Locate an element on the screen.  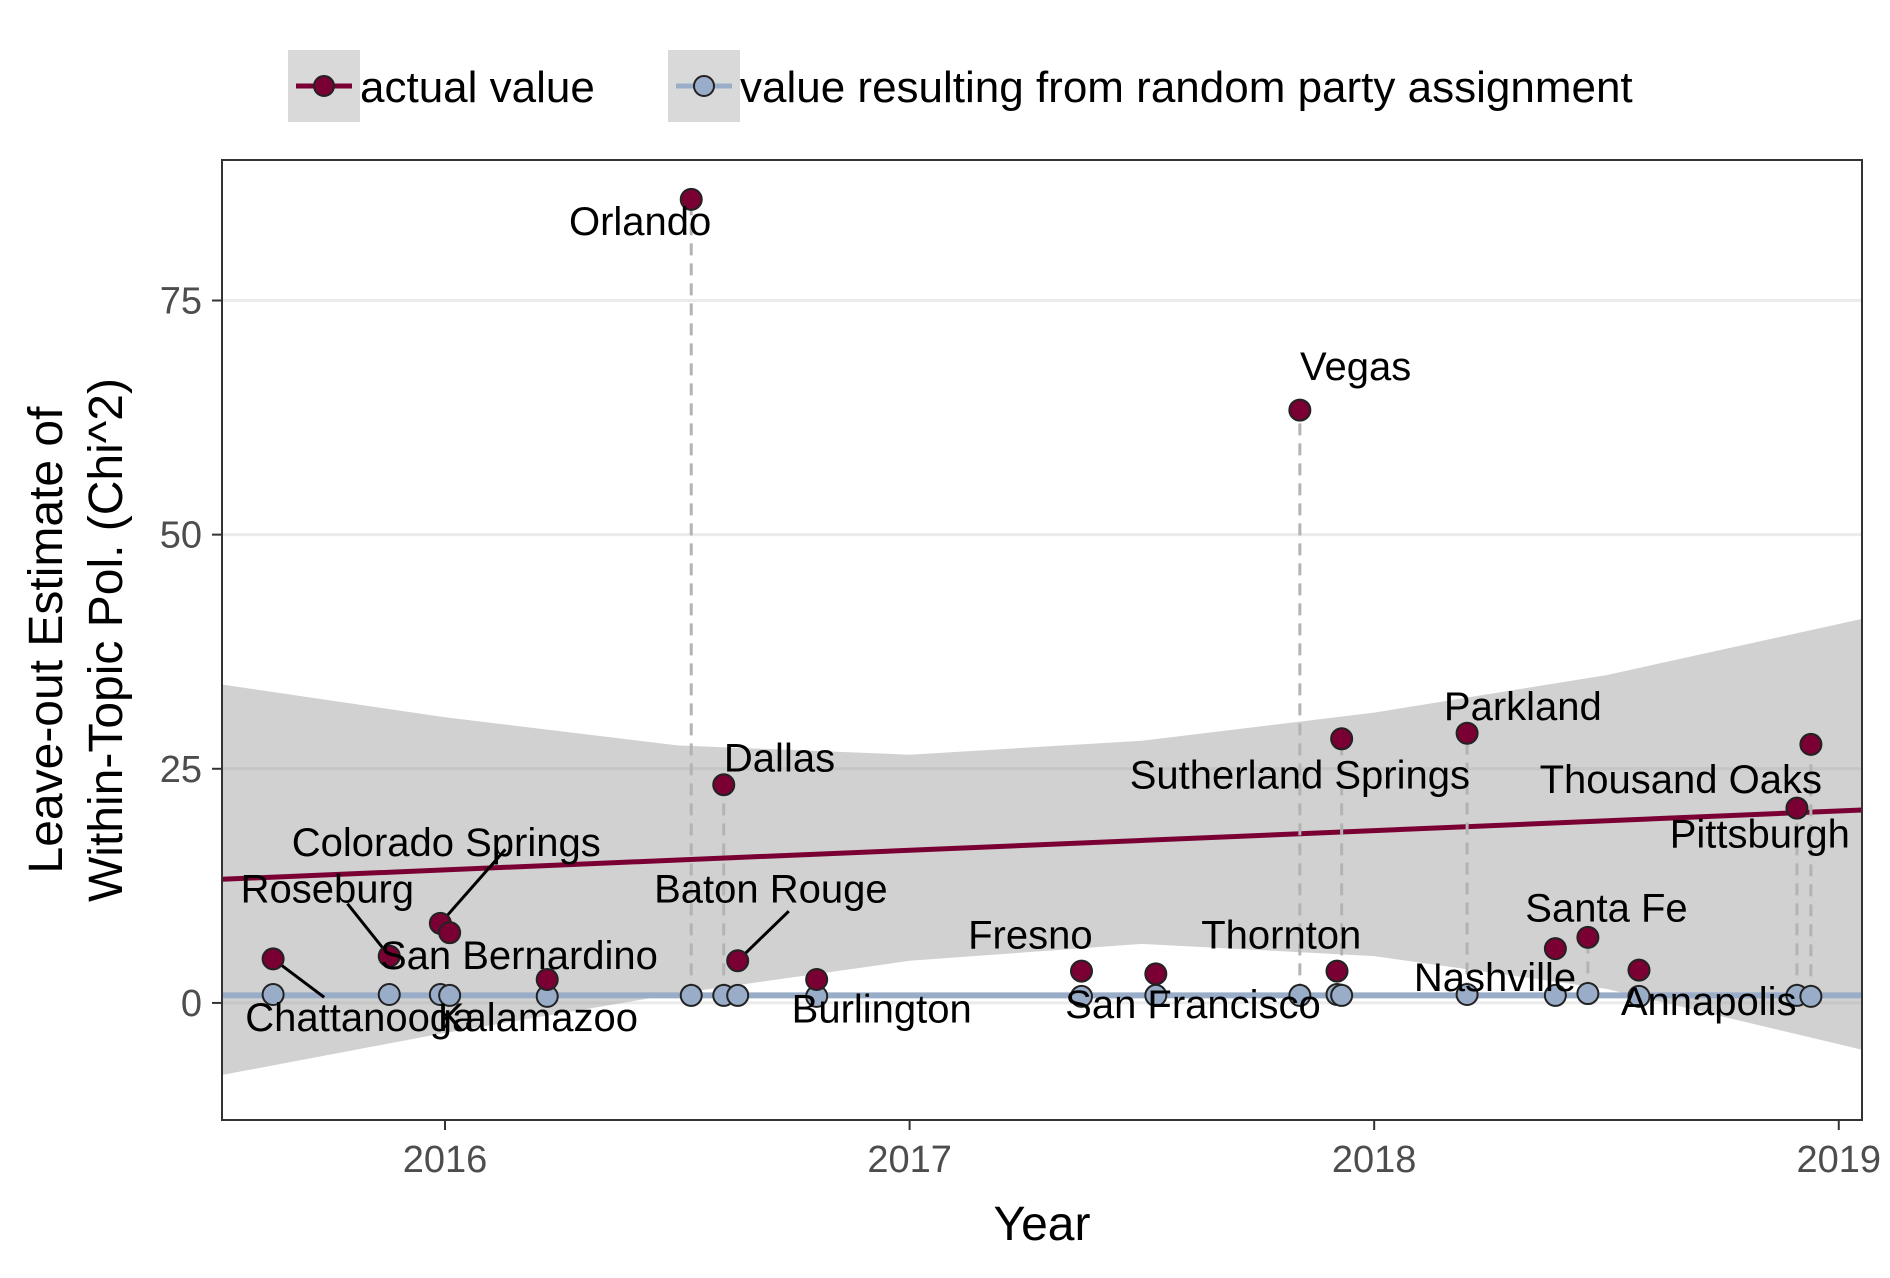
y-axis-title-line-1: Leave-out Estimate of is located at coordinates (46, 640).